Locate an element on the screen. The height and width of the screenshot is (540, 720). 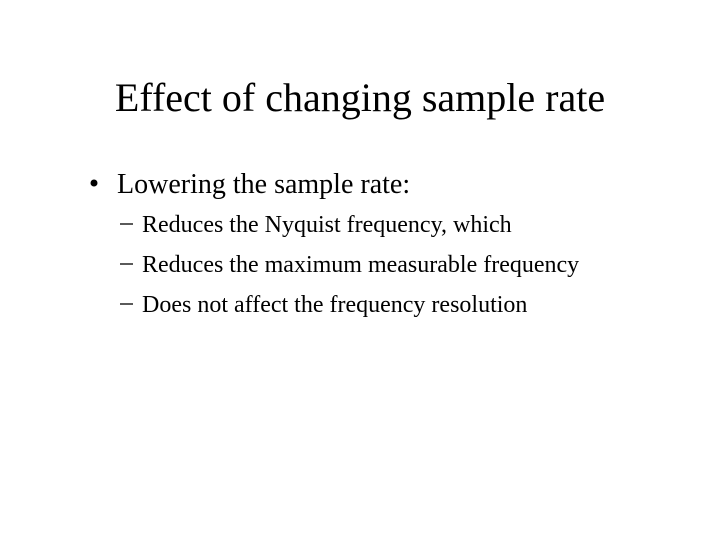
subitem-text: Reduces the maximum measurable frequency is located at coordinates (360, 265).